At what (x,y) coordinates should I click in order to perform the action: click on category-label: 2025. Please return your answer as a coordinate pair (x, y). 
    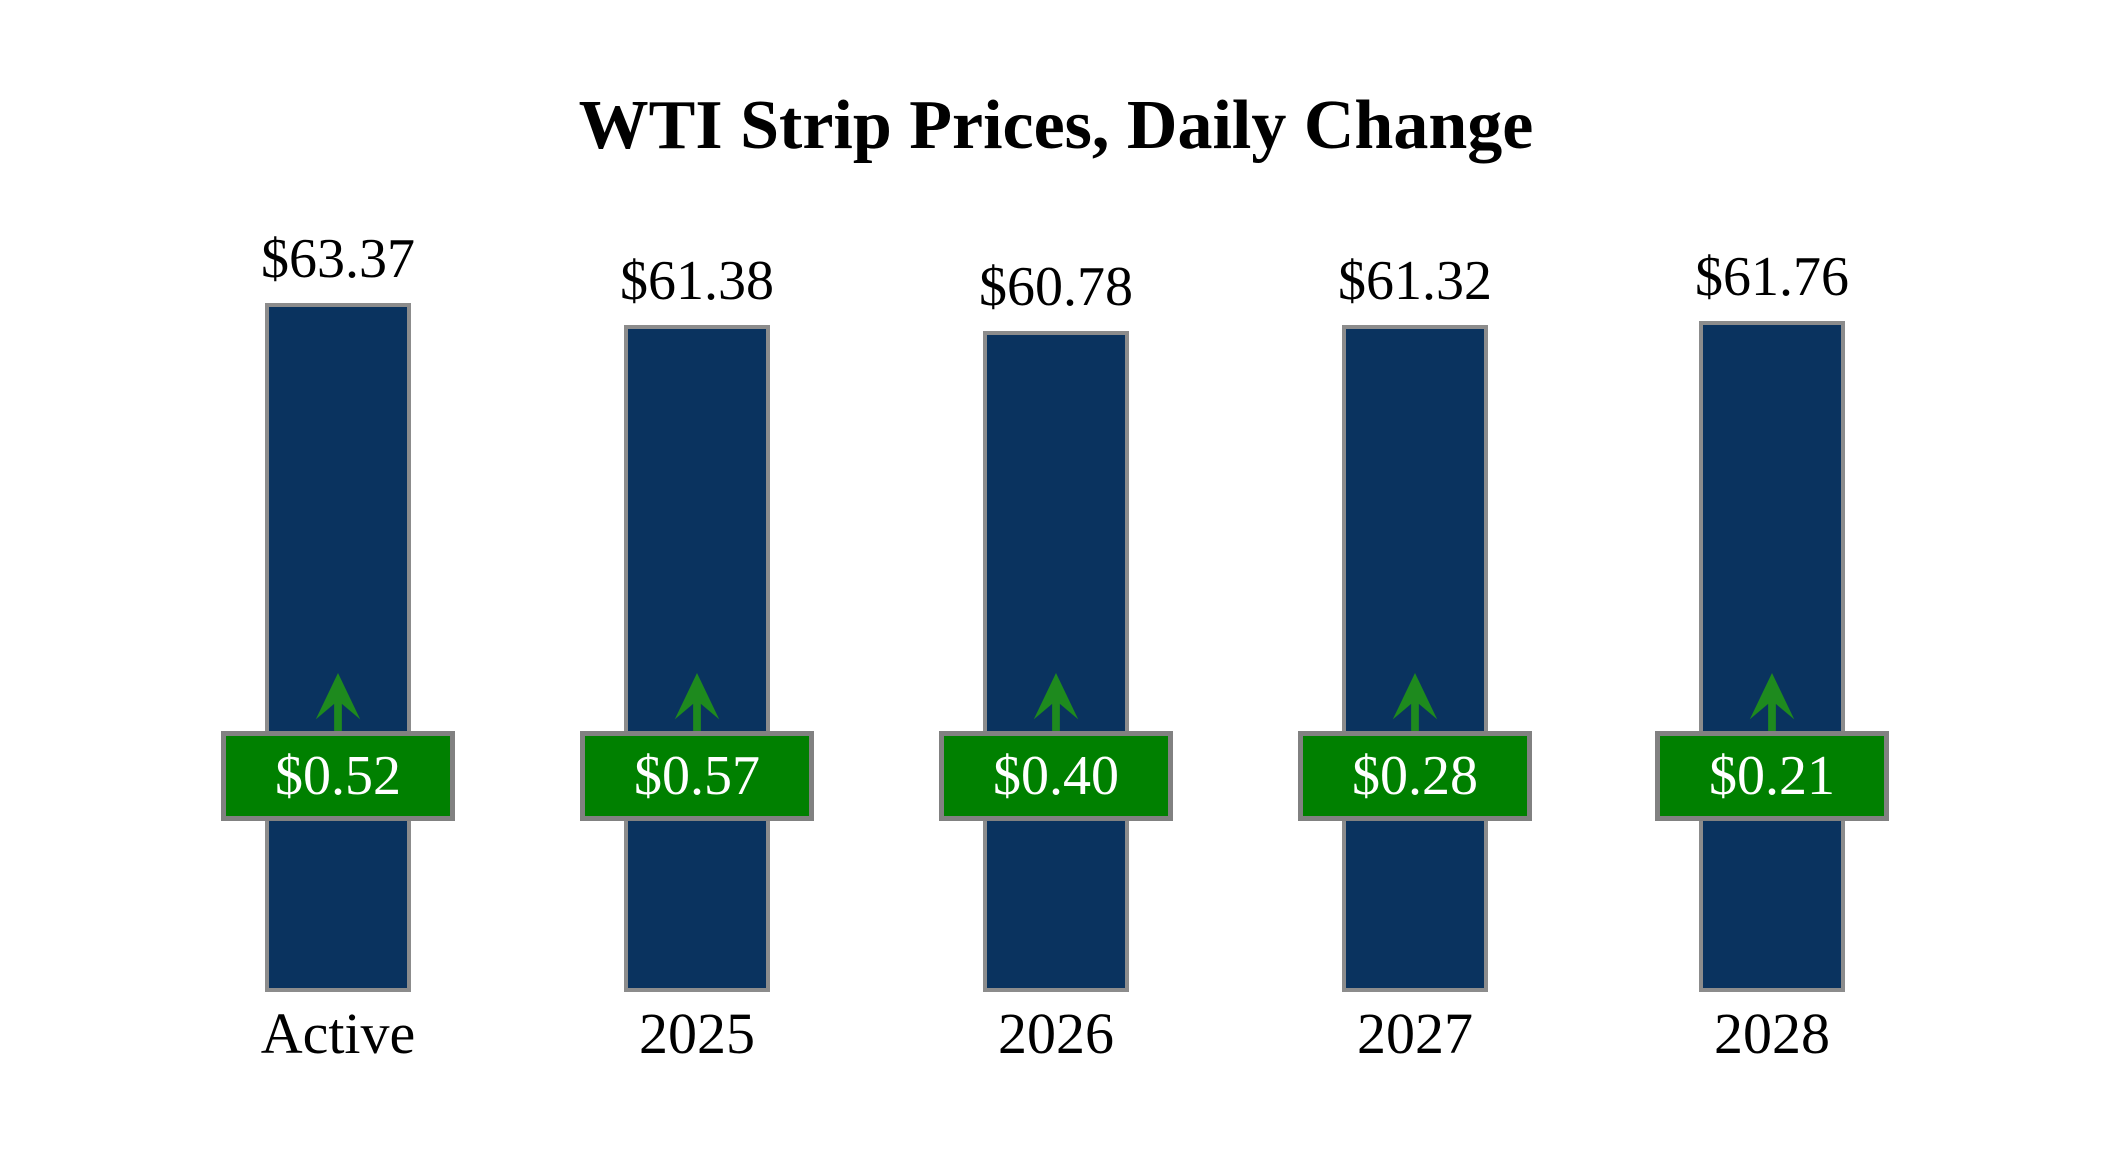
    Looking at the image, I should click on (697, 1033).